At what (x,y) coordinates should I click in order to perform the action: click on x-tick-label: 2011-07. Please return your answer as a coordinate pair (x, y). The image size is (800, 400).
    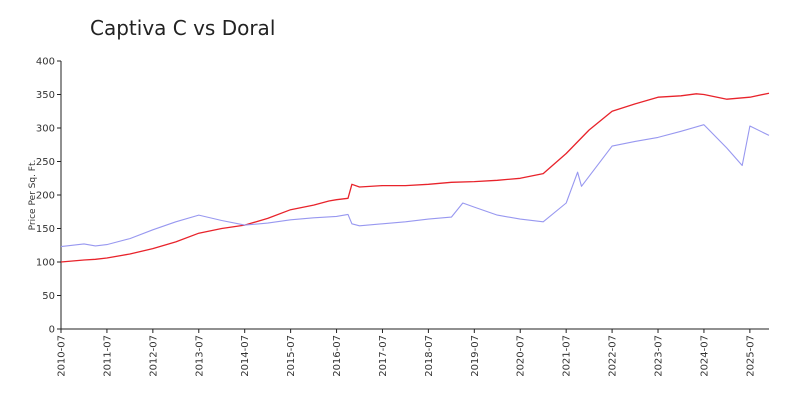
    Looking at the image, I should click on (107, 356).